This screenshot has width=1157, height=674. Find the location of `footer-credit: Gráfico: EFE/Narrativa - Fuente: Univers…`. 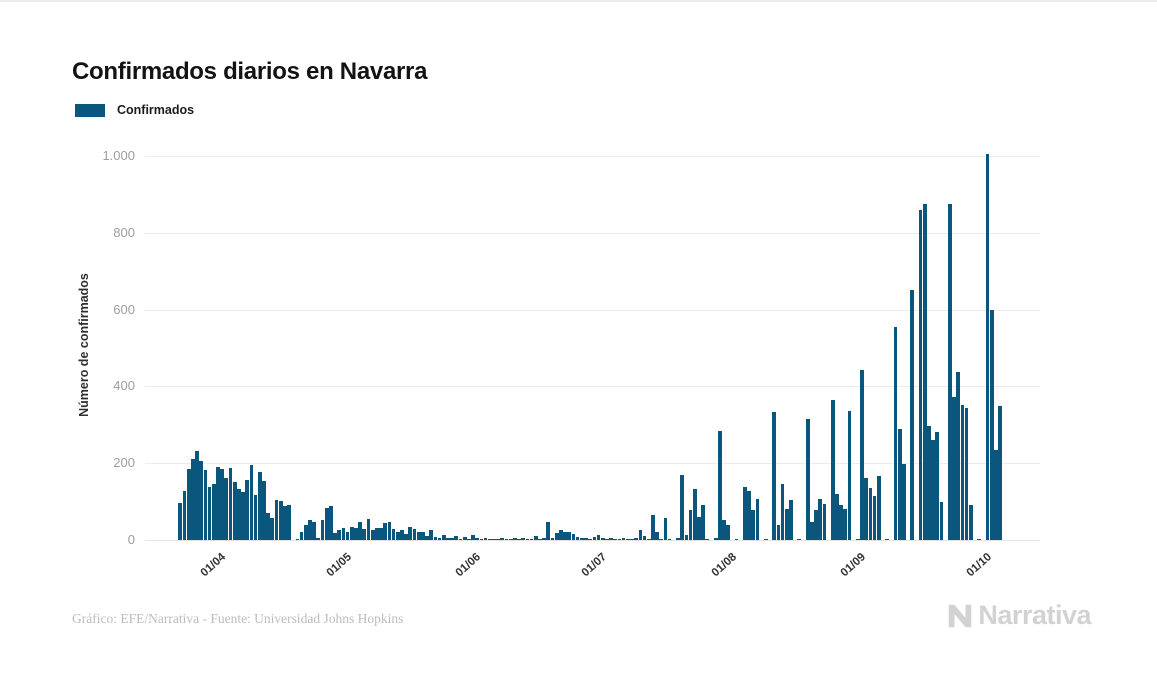

footer-credit: Gráfico: EFE/Narrativa - Fuente: Univers… is located at coordinates (238, 618).